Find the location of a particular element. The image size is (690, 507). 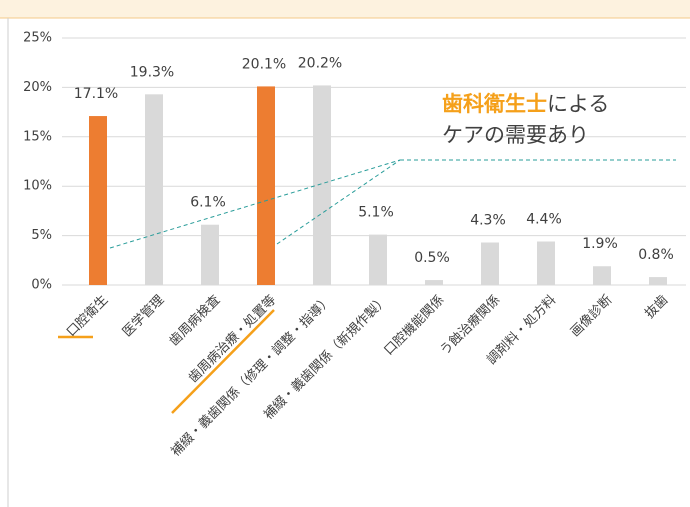

x-tick-label: 医学管理 is located at coordinates (143, 316).